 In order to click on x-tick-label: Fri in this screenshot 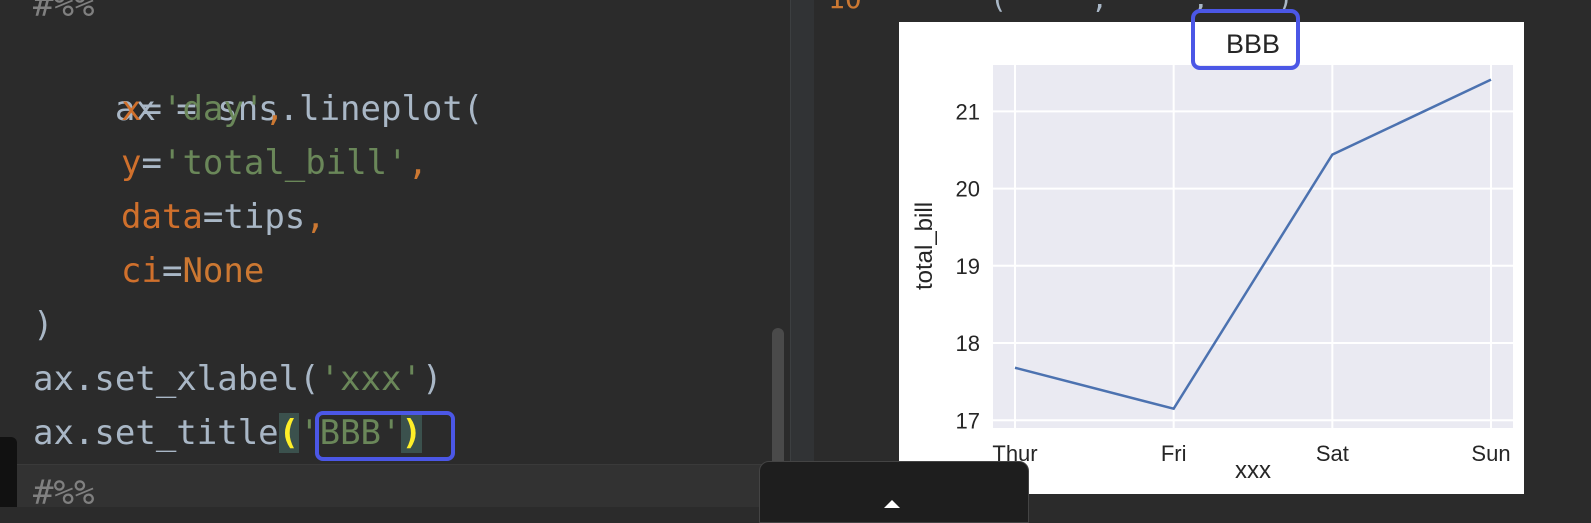, I will do `click(1174, 453)`.